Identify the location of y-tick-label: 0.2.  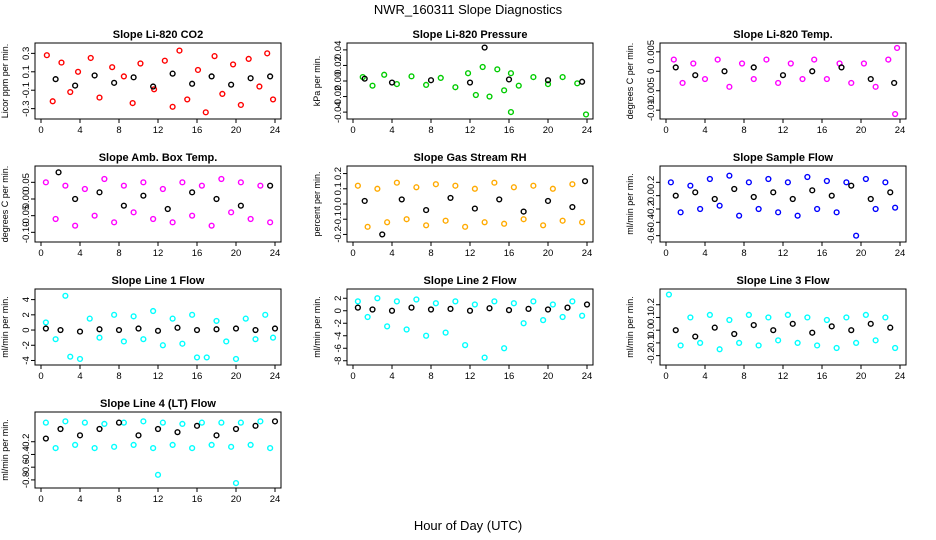
(651, 182).